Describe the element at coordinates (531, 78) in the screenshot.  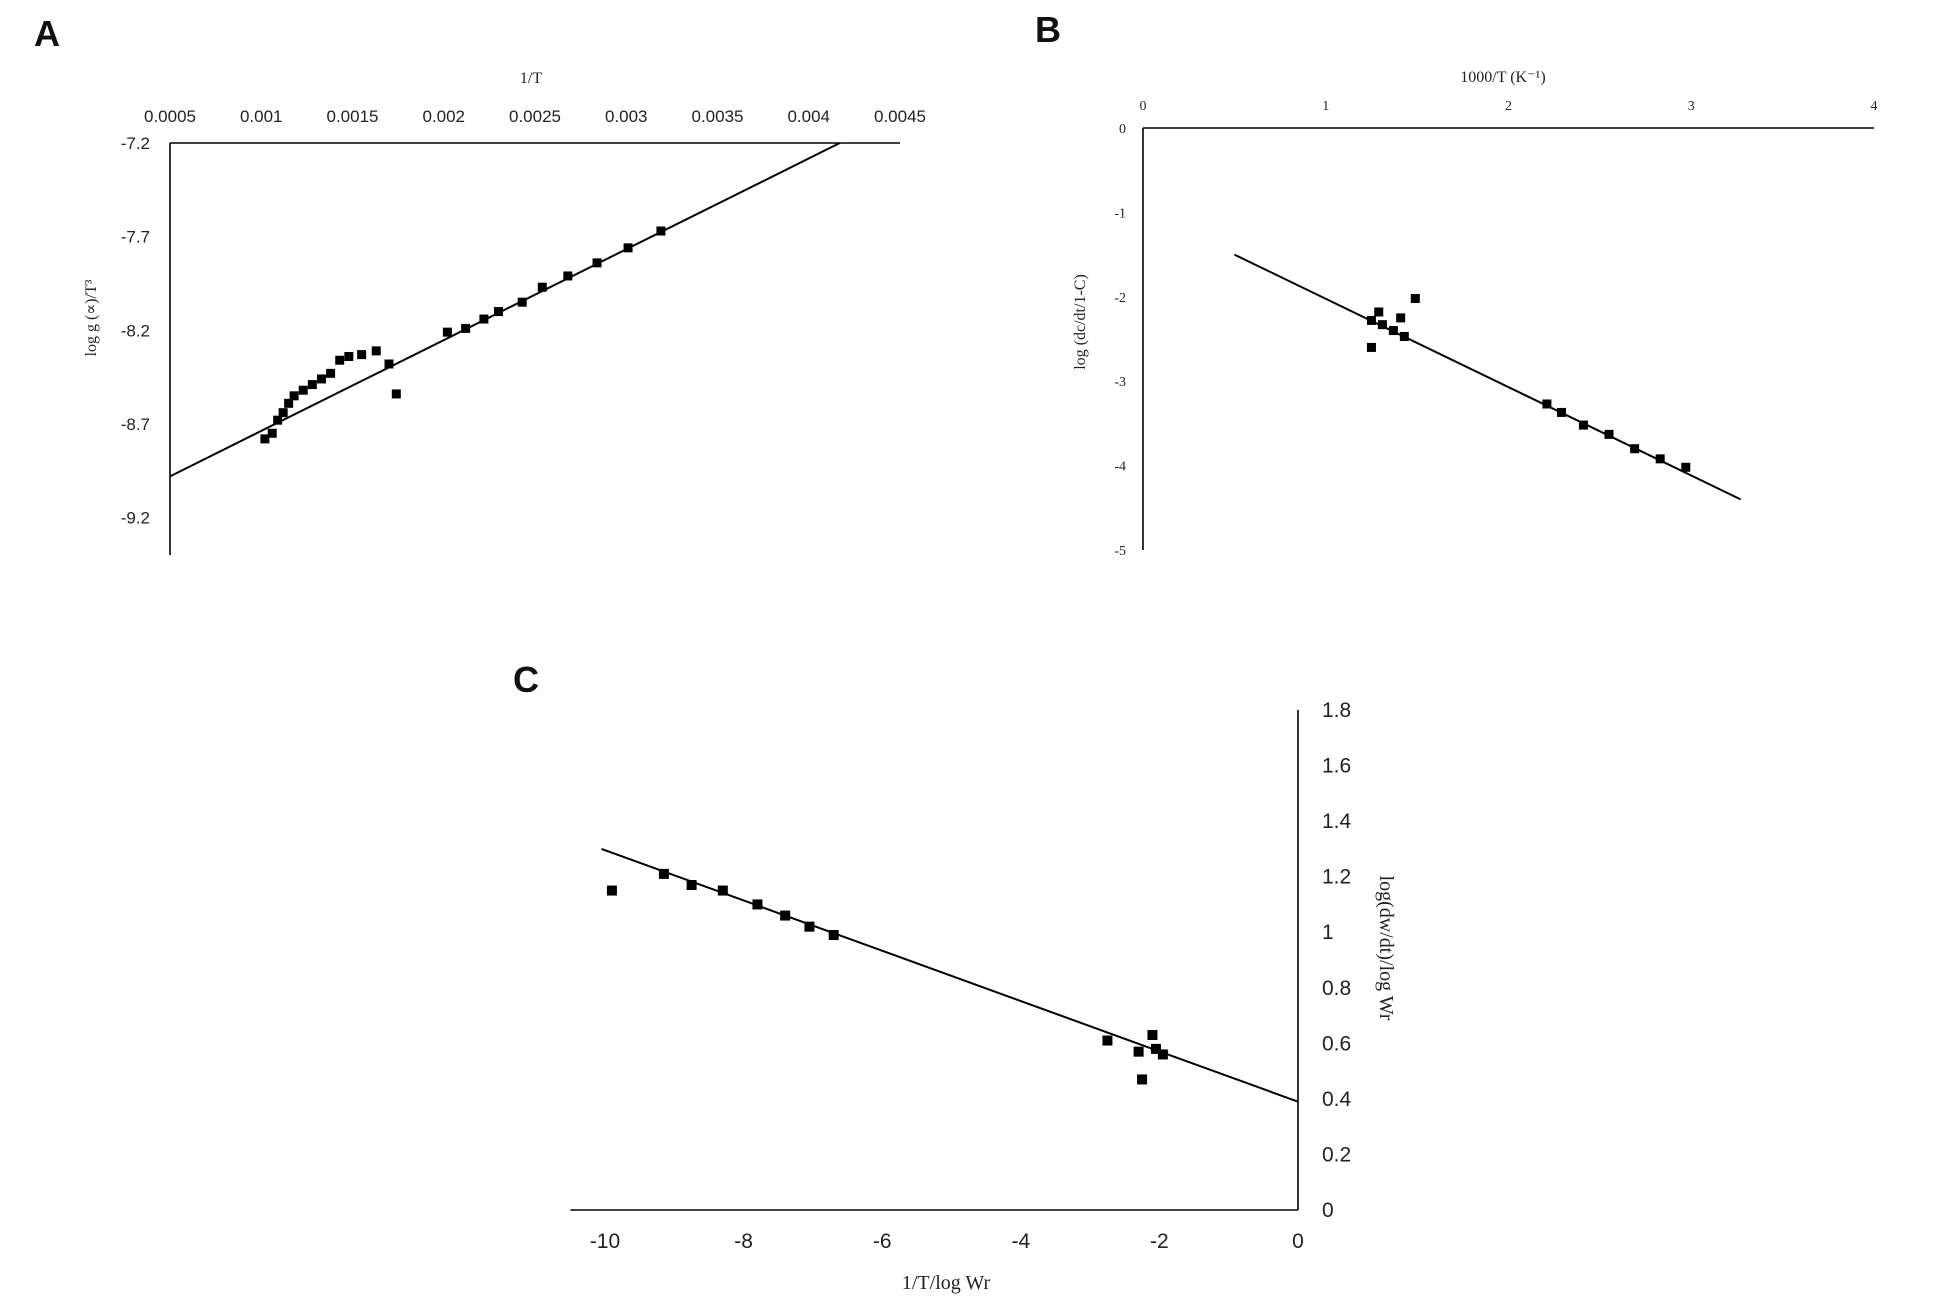
I see `x-axis-title: 1/T` at that location.